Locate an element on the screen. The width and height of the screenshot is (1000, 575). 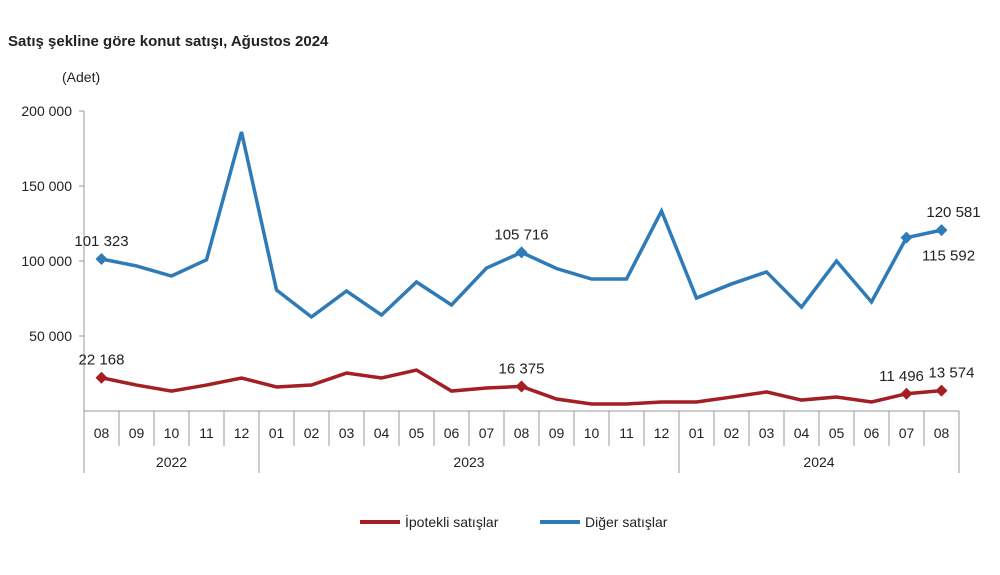
data-label: 22 168 is located at coordinates (102, 360).